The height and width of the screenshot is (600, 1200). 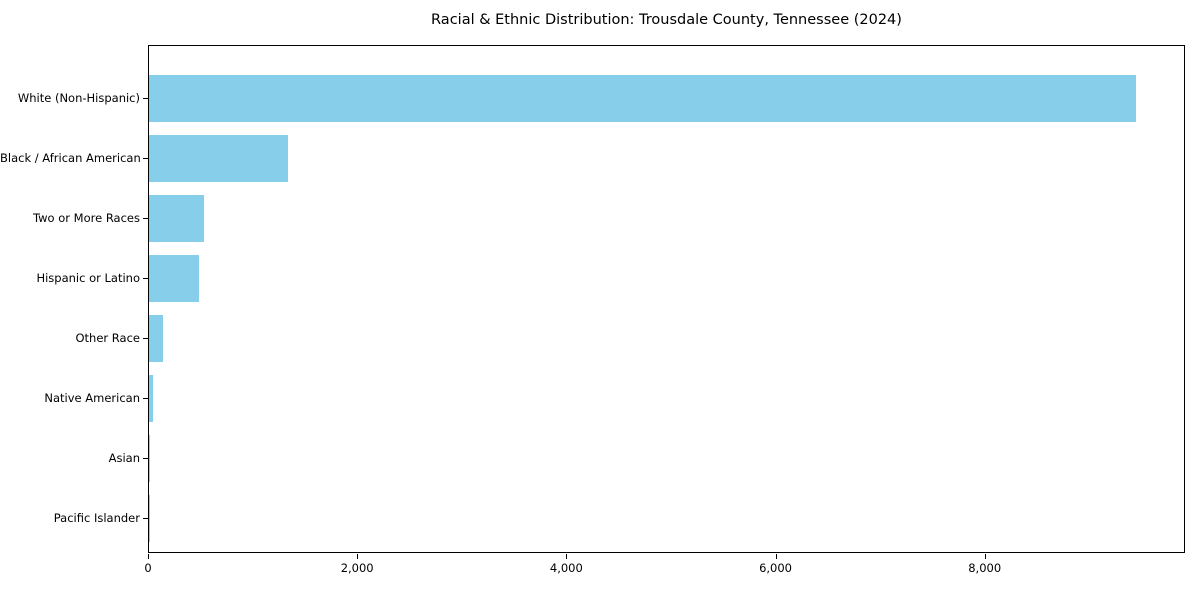 I want to click on y-tick-label: Black / African American, so click(x=70, y=157).